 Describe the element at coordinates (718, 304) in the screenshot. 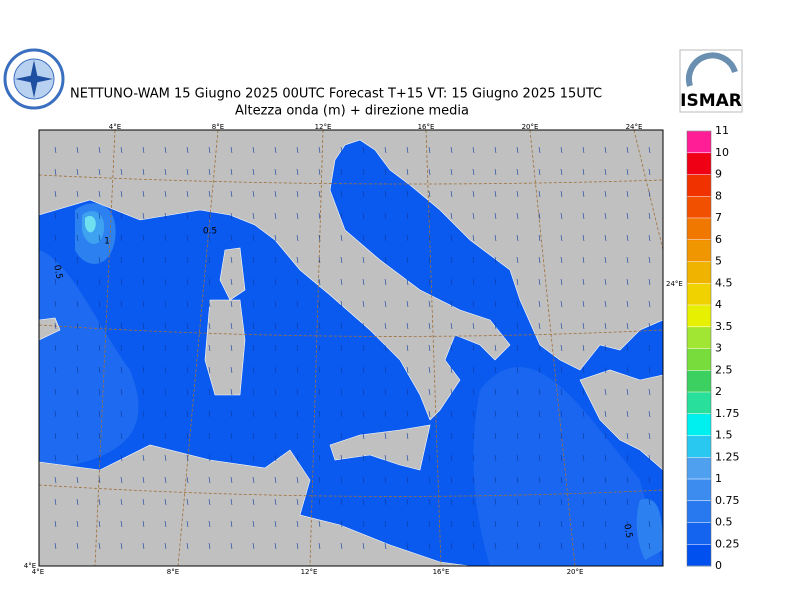

I see `colorbar-label: 4` at that location.